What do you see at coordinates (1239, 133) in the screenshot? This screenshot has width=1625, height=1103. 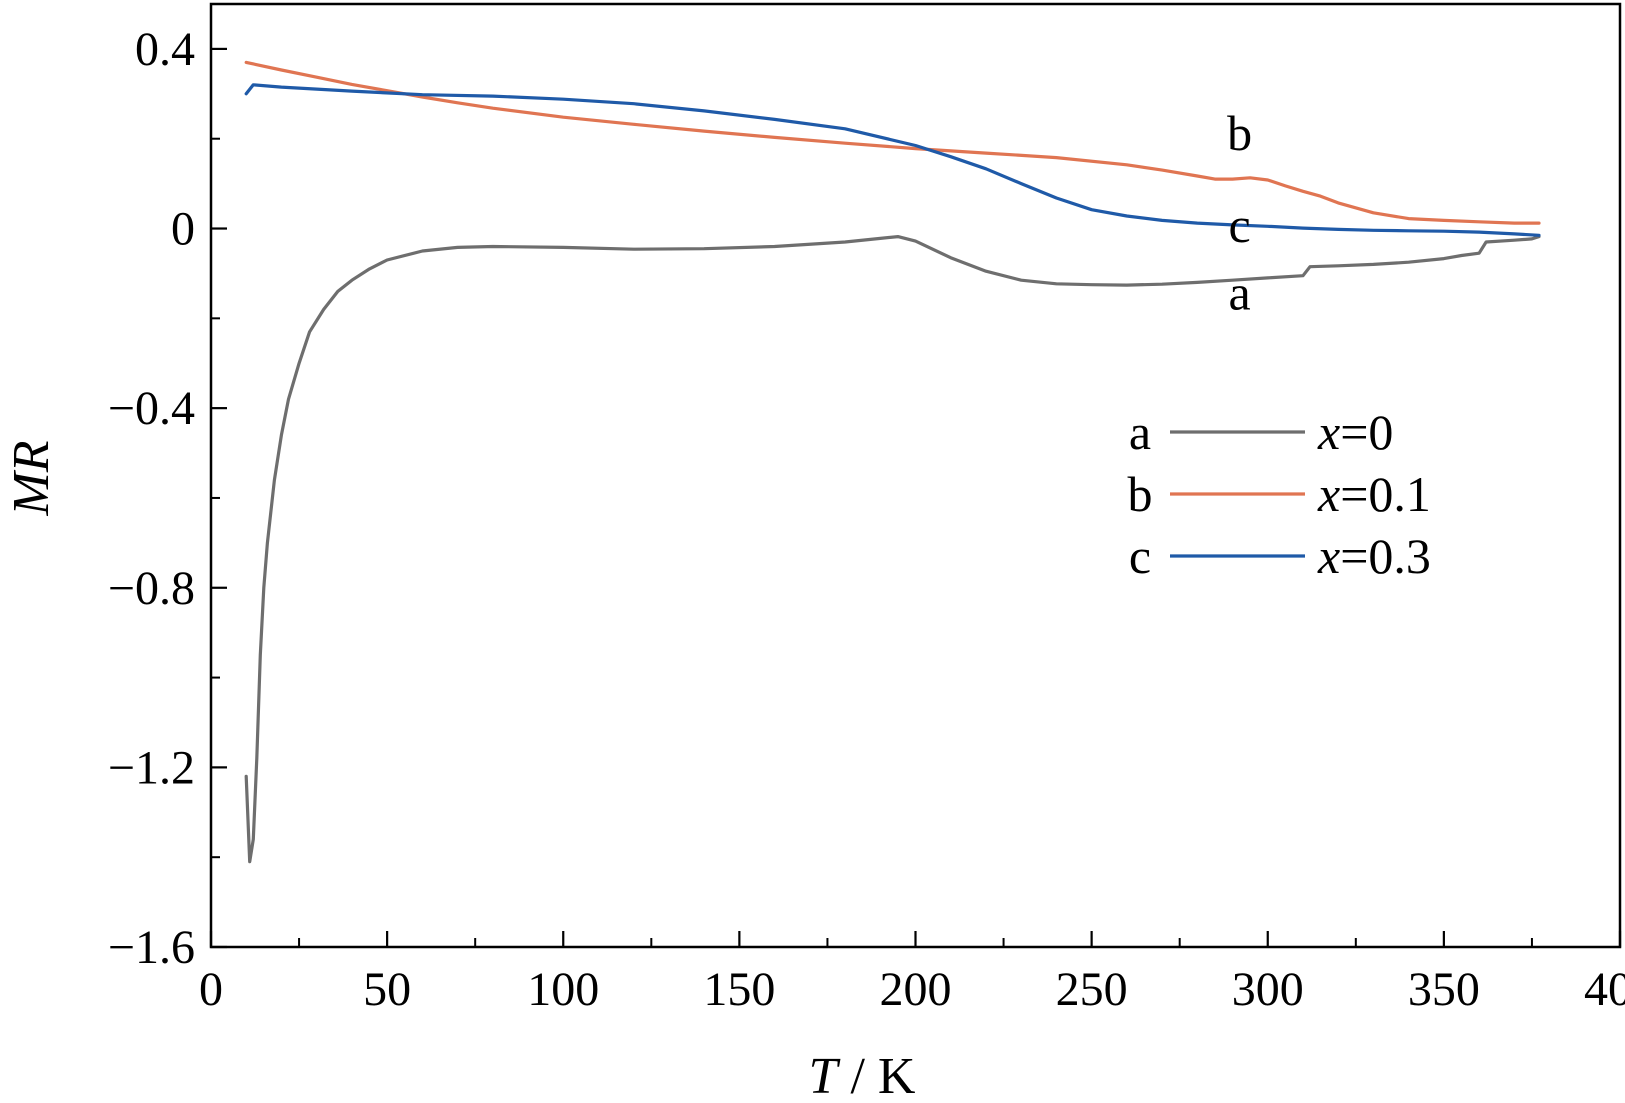 I see `curve-label-b: b` at bounding box center [1239, 133].